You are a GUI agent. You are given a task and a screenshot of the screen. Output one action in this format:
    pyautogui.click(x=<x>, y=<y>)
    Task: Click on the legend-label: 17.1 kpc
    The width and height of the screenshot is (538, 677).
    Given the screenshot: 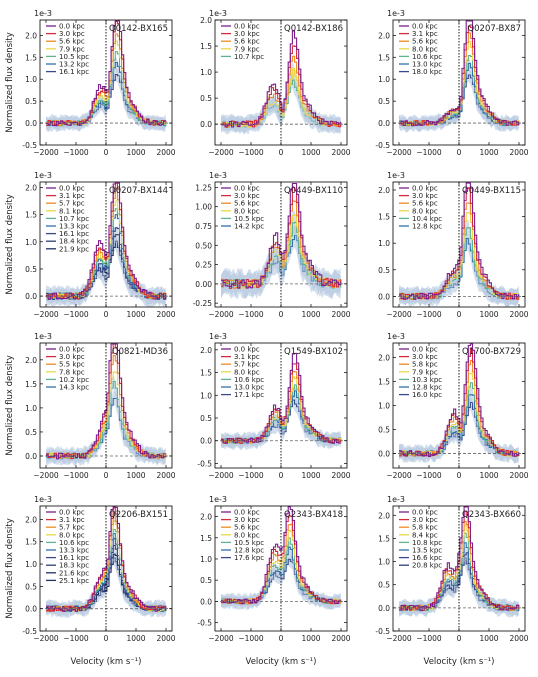 What is the action you would take?
    pyautogui.click(x=249, y=395)
    